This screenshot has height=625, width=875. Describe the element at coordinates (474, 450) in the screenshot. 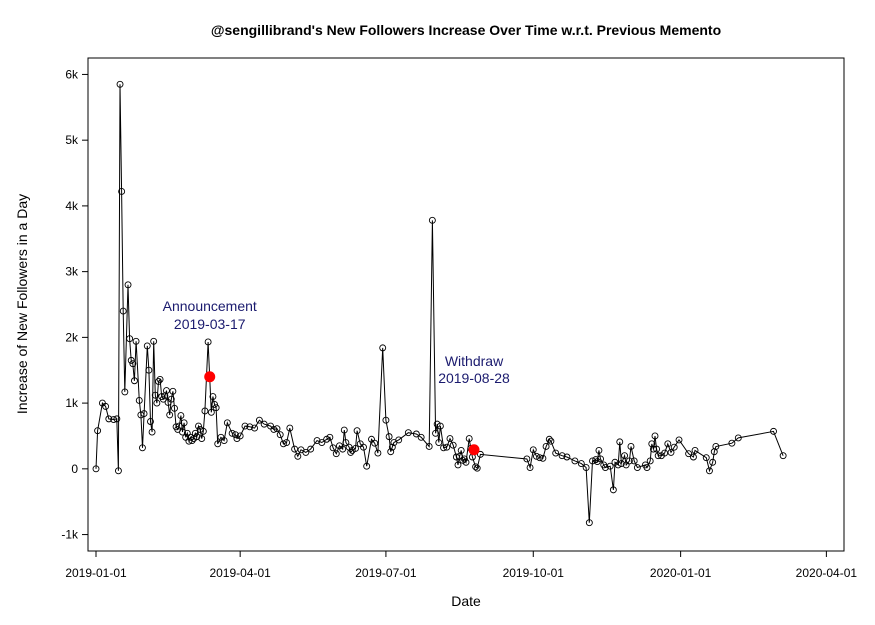

I see `highlight-point` at that location.